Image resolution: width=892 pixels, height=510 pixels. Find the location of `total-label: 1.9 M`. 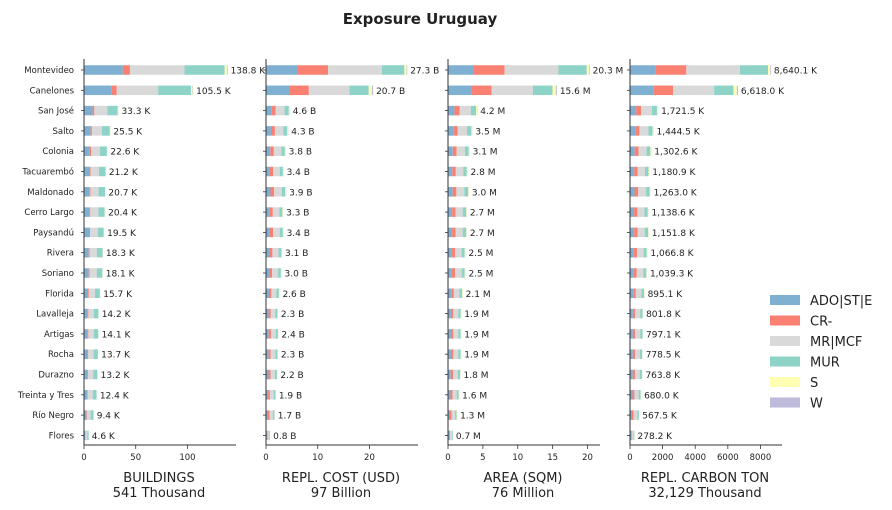

total-label: 1.9 M is located at coordinates (476, 335).